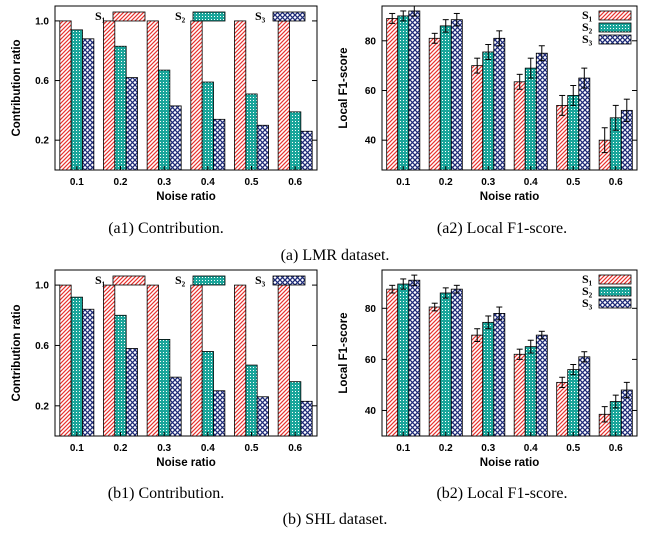  Describe the element at coordinates (42, 406) in the screenshot. I see `y-tick-label: 0.2` at that location.